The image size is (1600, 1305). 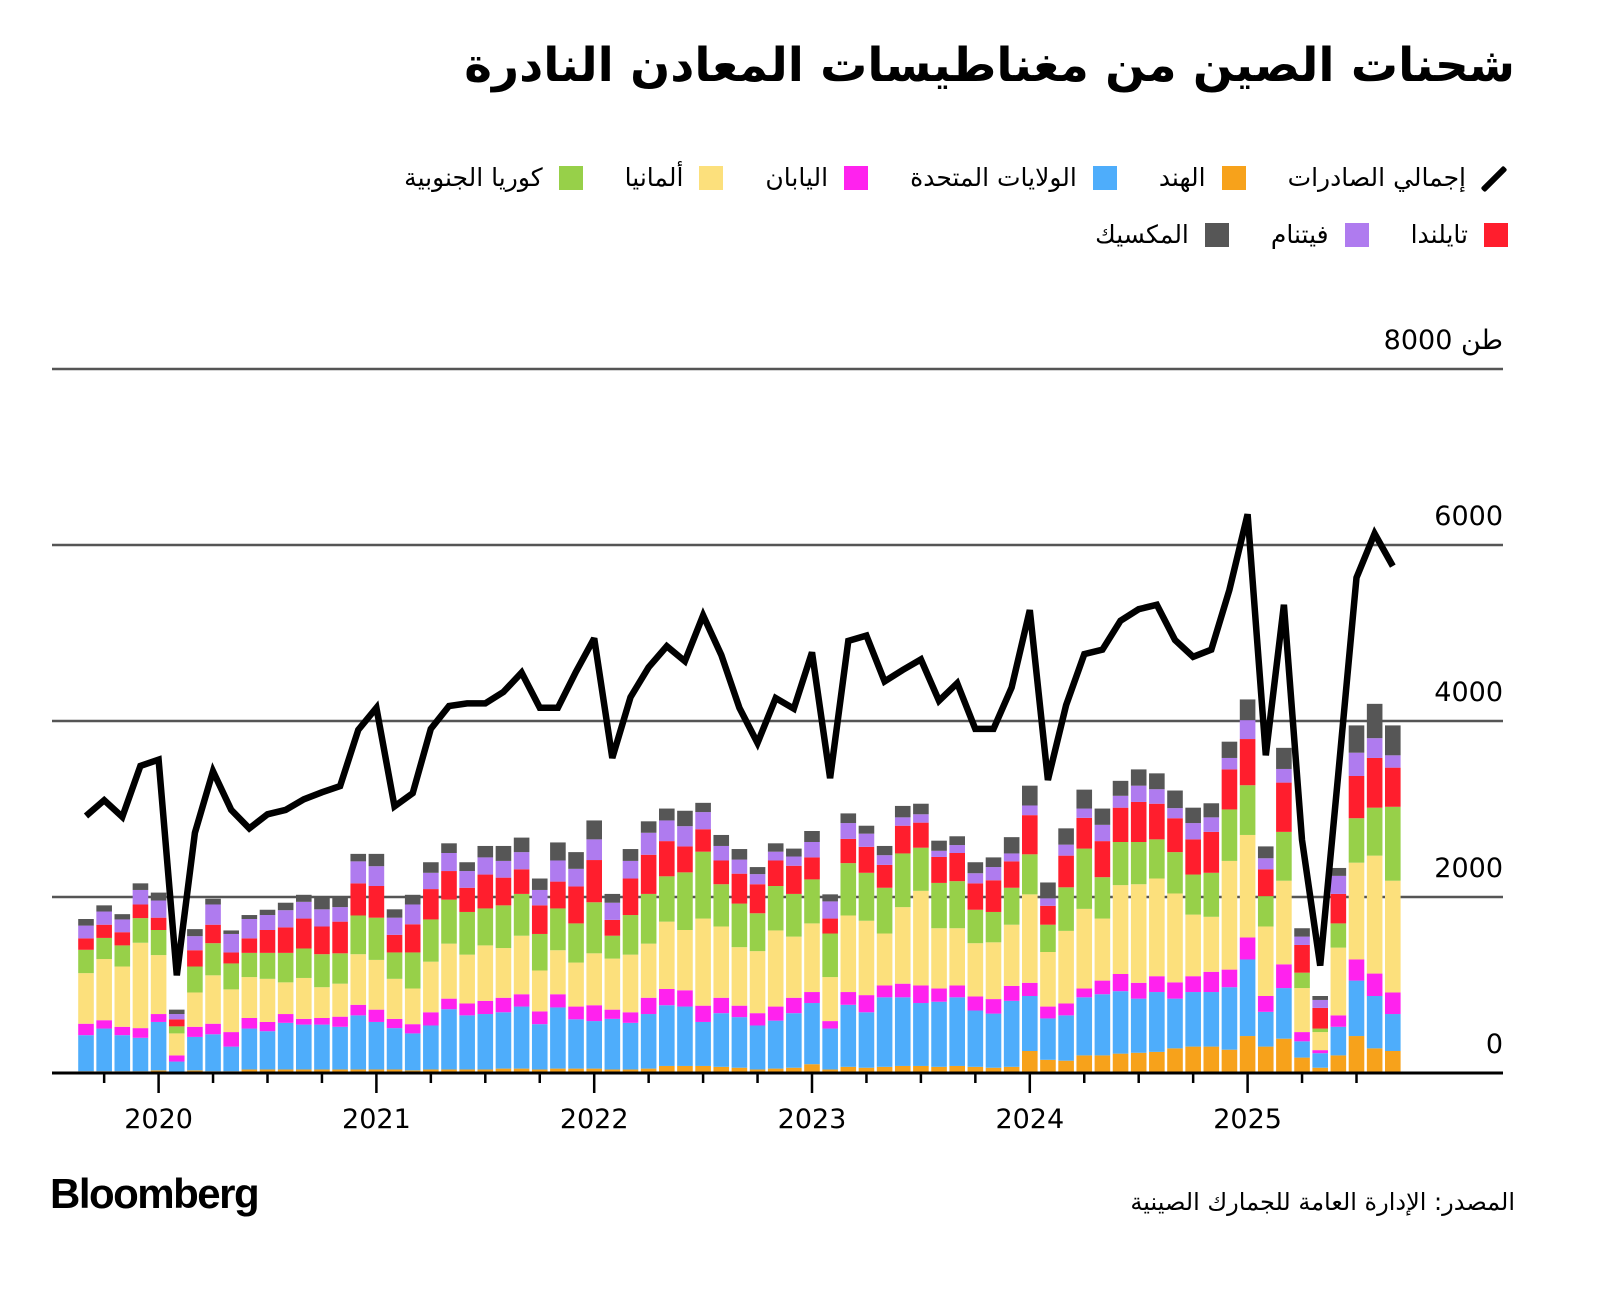 What do you see at coordinates (1459, 234) in the screenshot?
I see `legend-item-thailand: تايلندا` at bounding box center [1459, 234].